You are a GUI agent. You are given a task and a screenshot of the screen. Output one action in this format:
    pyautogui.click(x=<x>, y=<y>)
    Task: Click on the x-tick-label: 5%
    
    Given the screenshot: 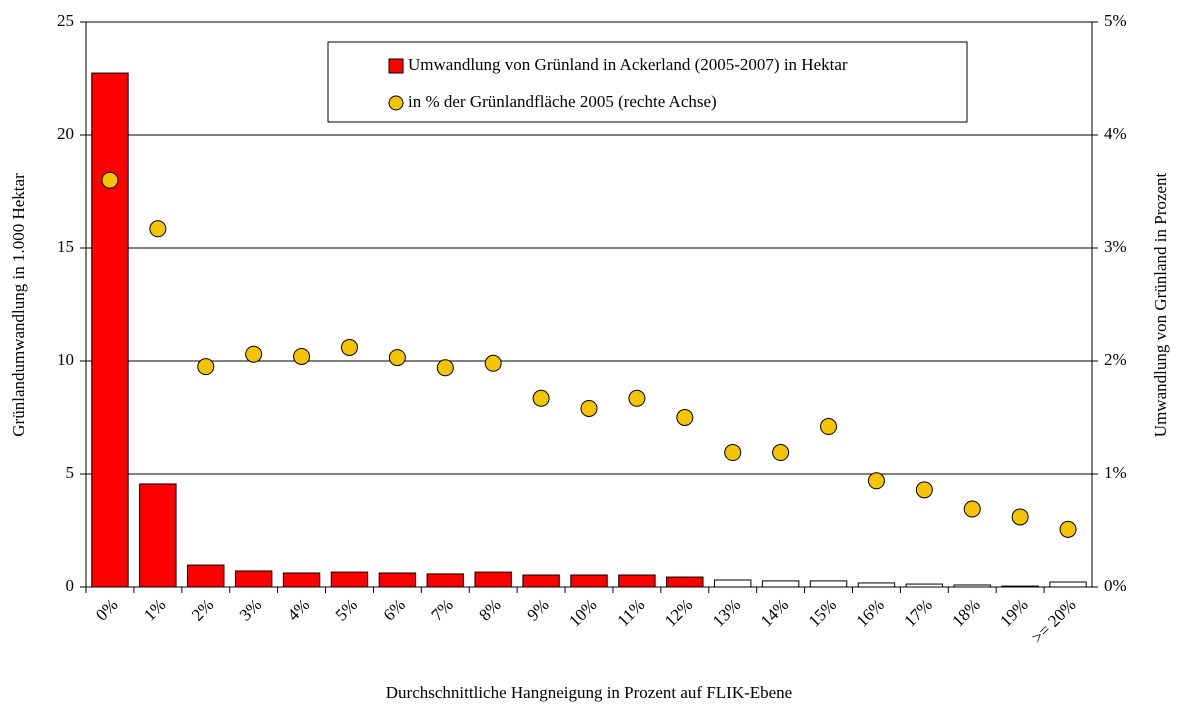 What is the action you would take?
    pyautogui.click(x=346, y=609)
    